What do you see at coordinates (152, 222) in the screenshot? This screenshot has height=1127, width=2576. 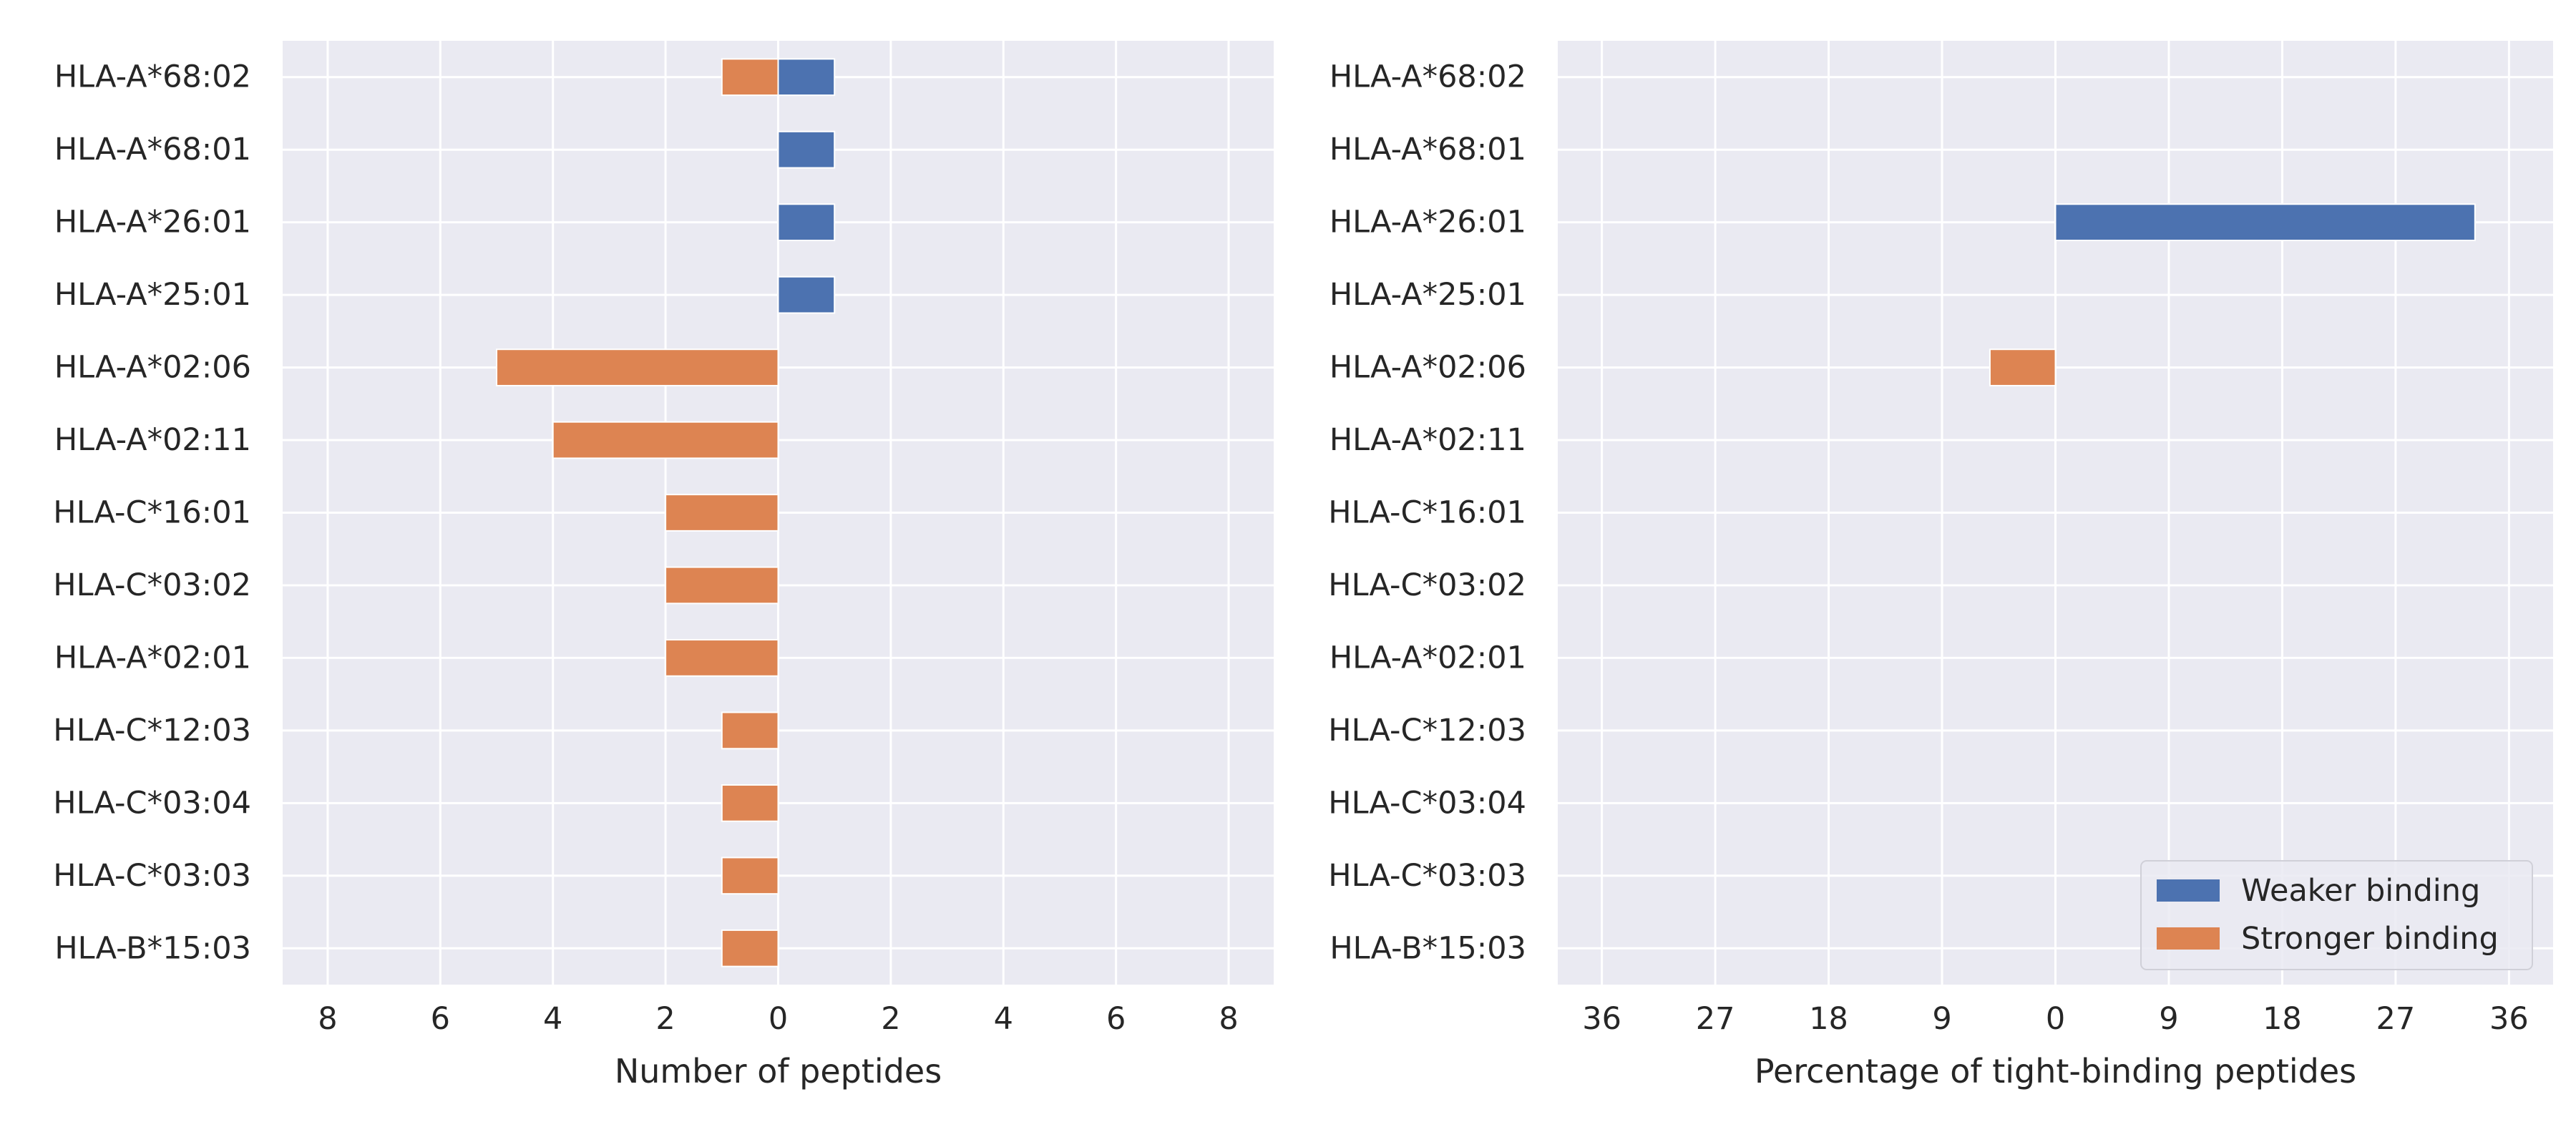 I see `left-y-tick-label: HLA-A*26:01` at bounding box center [152, 222].